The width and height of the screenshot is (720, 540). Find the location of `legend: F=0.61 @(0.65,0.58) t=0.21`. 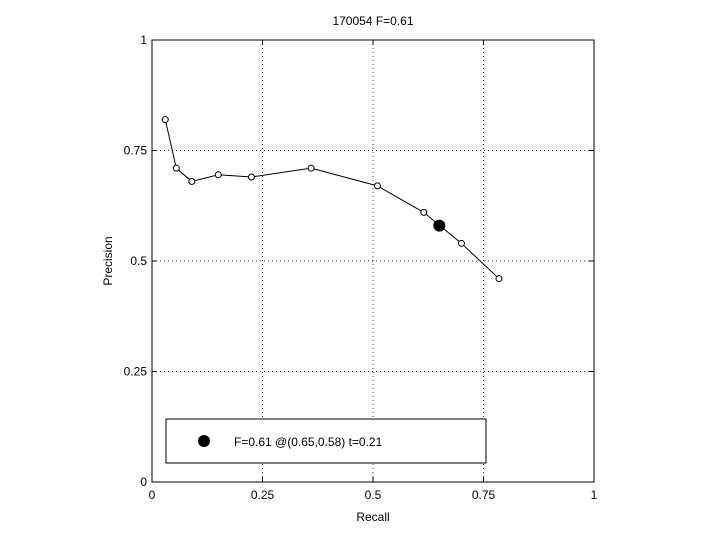

legend: F=0.61 @(0.65,0.58) t=0.21 is located at coordinates (326, 441).